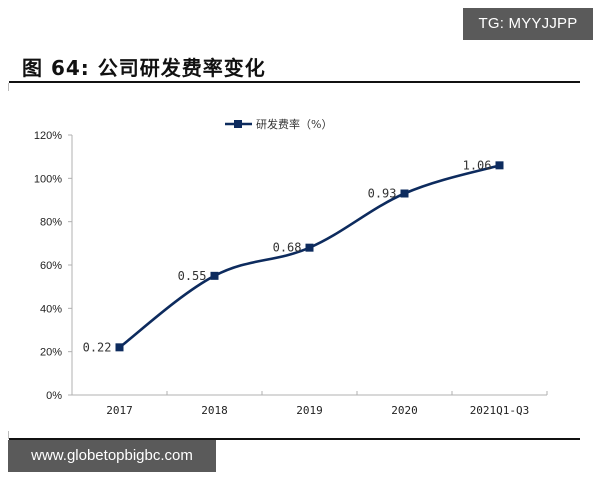 This screenshot has height=480, width=600. I want to click on data-label: 0.68, so click(287, 248).